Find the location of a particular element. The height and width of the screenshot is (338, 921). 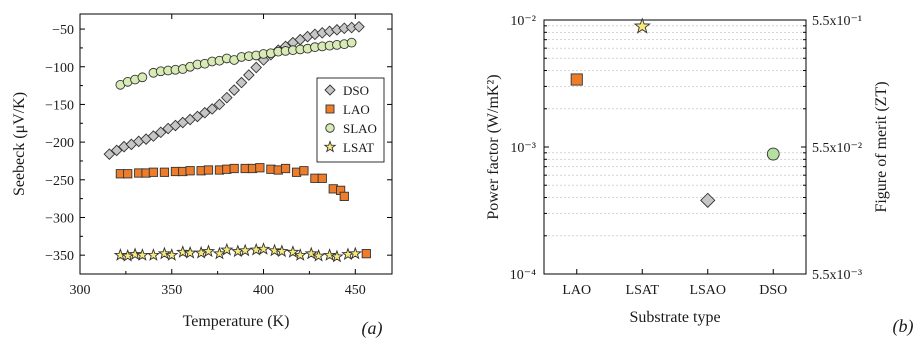

y2-tick-label: 5.5x10⁻³ is located at coordinates (837, 275).